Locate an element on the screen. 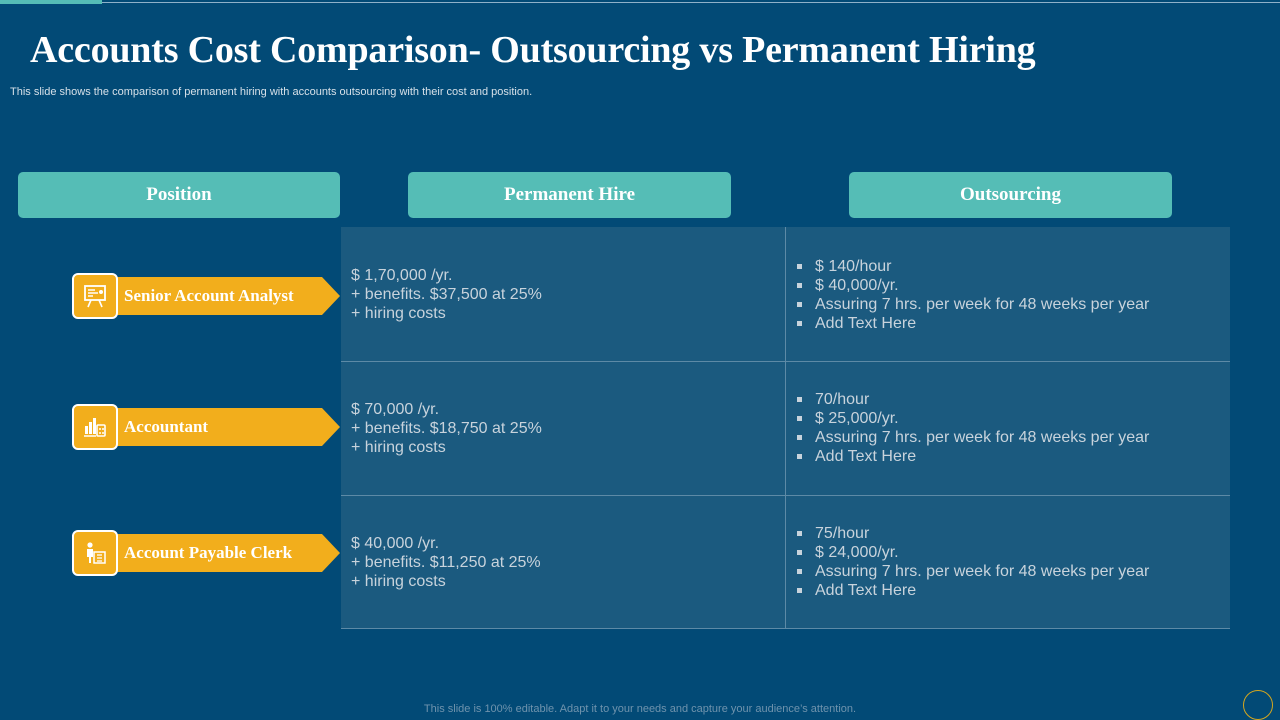 This screenshot has height=720, width=1280. position-name: Senior Account Analyst is located at coordinates (209, 295).